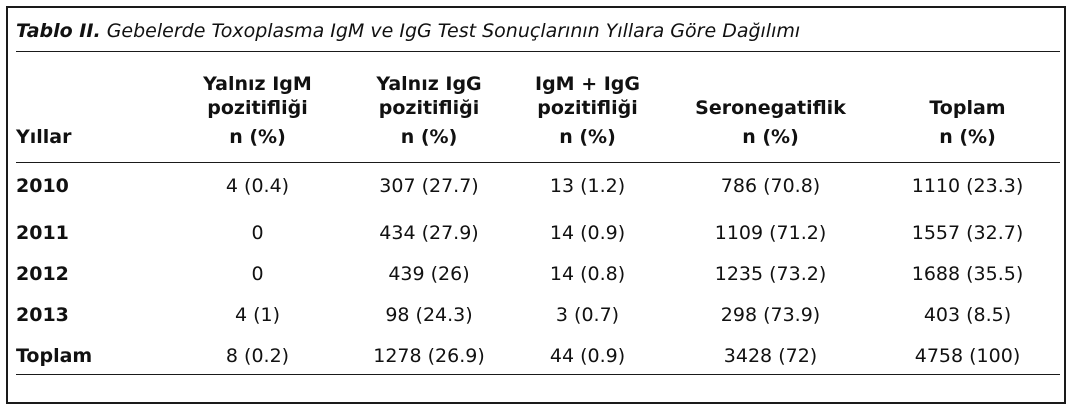 The image size is (1076, 414). I want to click on cell-total: 1110 (23.3), so click(967, 186).